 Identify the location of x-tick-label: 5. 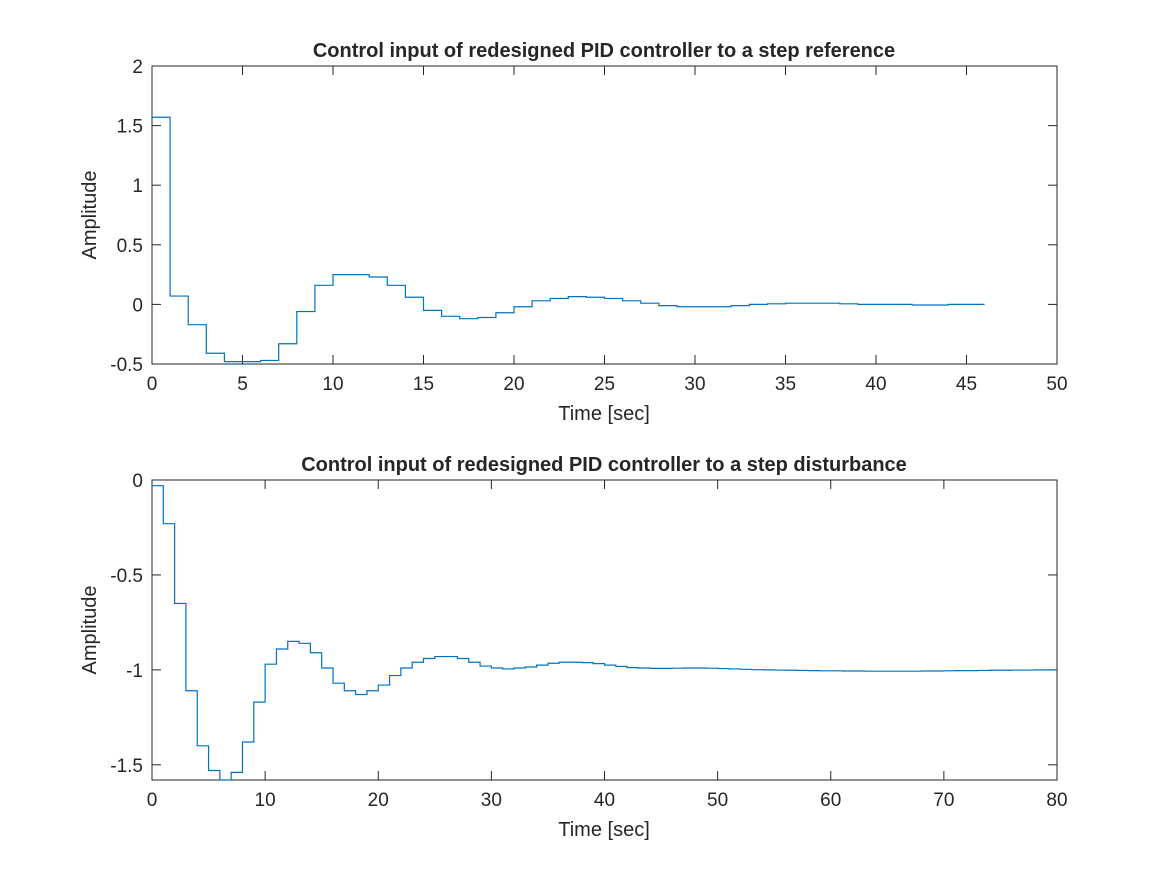
(242, 384).